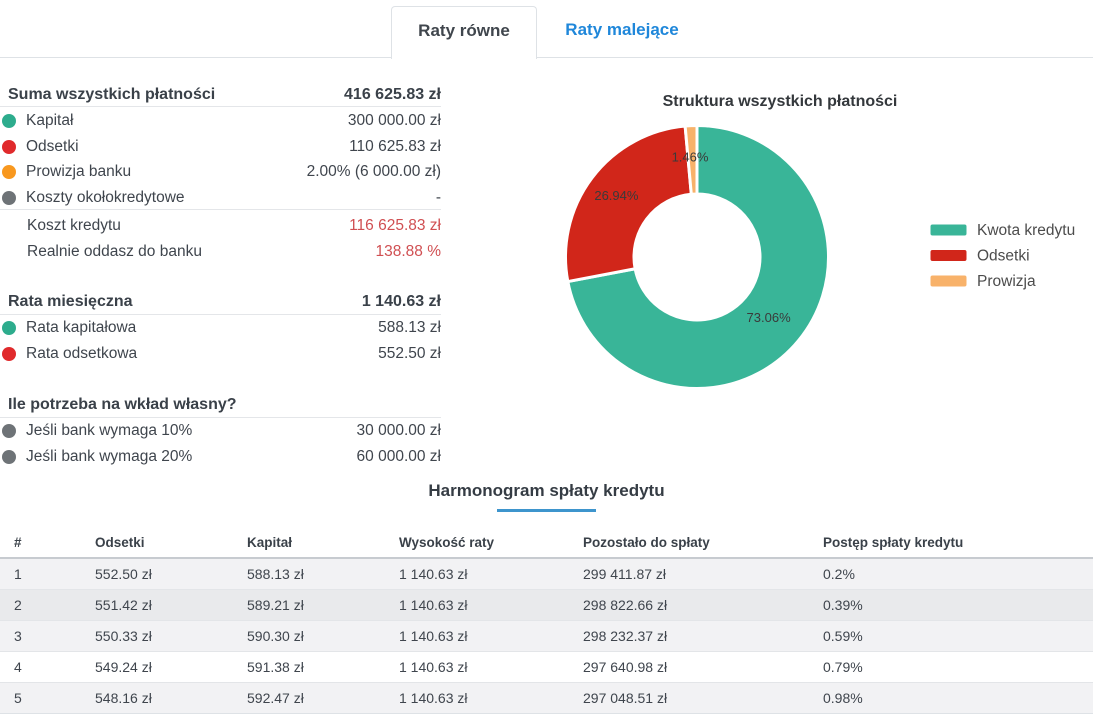  What do you see at coordinates (1003, 256) in the screenshot?
I see `svg-text: Odsetki` at bounding box center [1003, 256].